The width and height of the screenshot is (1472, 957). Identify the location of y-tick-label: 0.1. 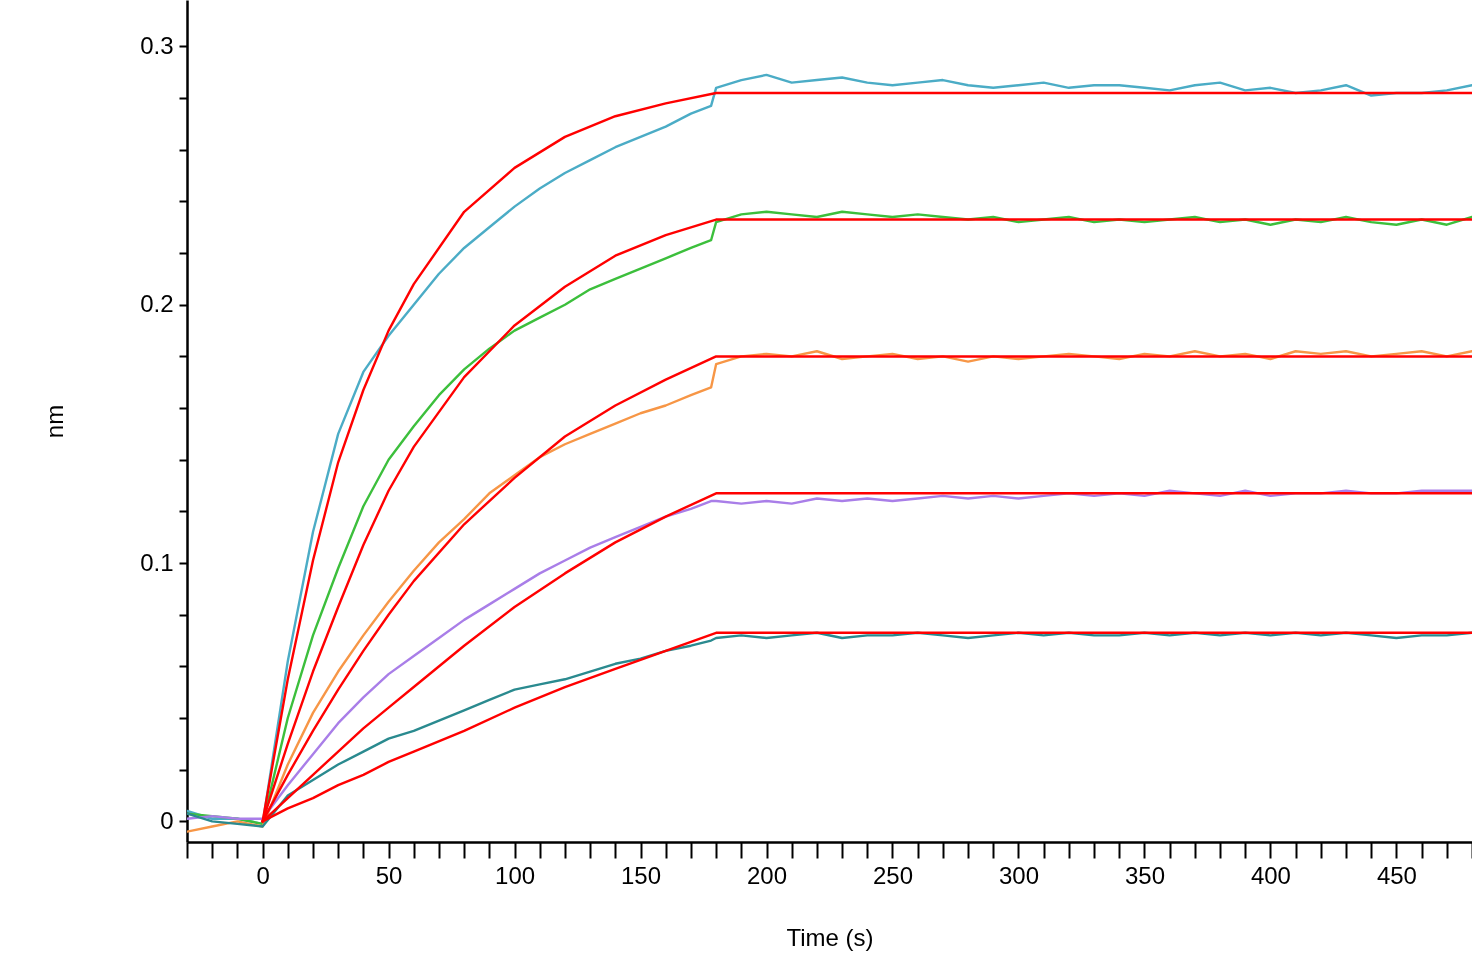
(157, 562).